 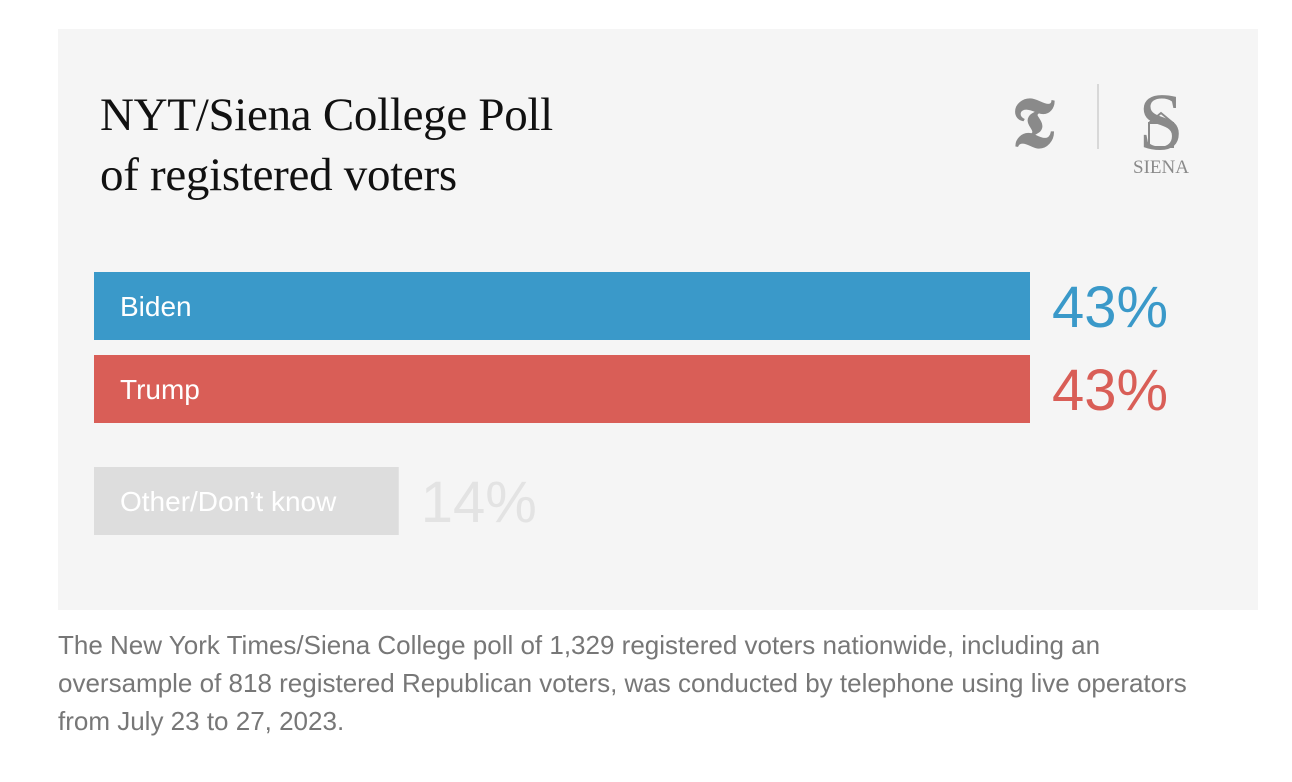 I want to click on bar-label-0: Biden, so click(x=156, y=306).